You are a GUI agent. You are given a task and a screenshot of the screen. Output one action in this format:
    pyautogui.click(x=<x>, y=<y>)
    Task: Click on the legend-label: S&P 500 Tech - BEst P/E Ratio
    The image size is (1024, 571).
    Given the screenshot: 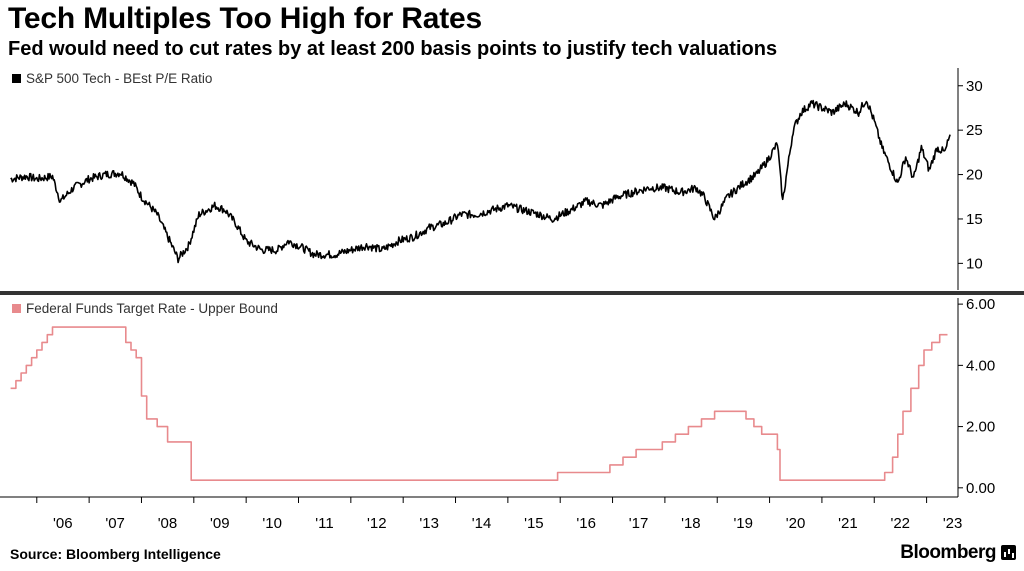 What is the action you would take?
    pyautogui.click(x=119, y=78)
    